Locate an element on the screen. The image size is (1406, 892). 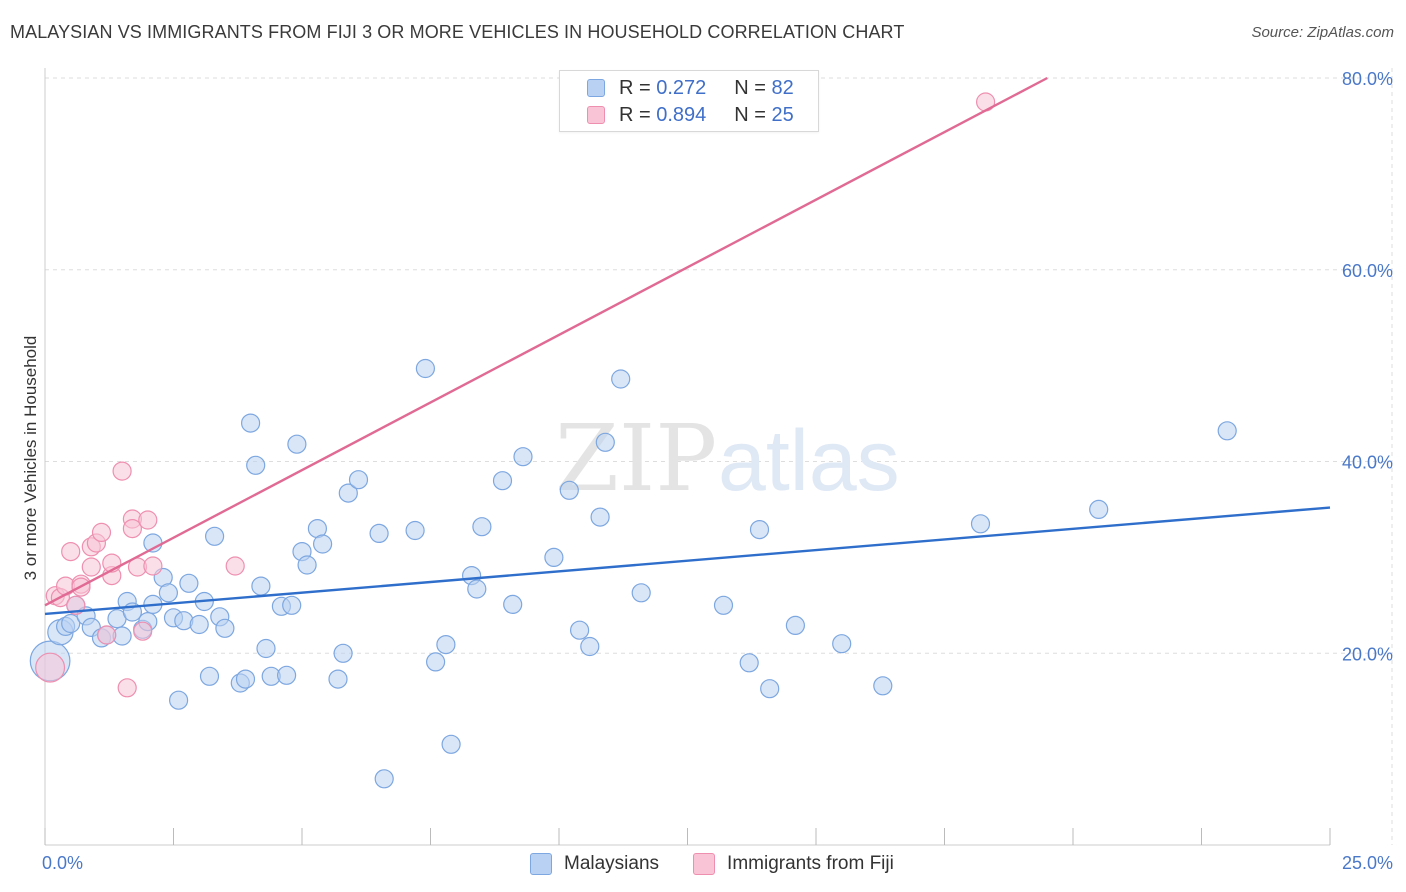
legend-item-malaysians: Malaysians is located at coordinates (594, 864).